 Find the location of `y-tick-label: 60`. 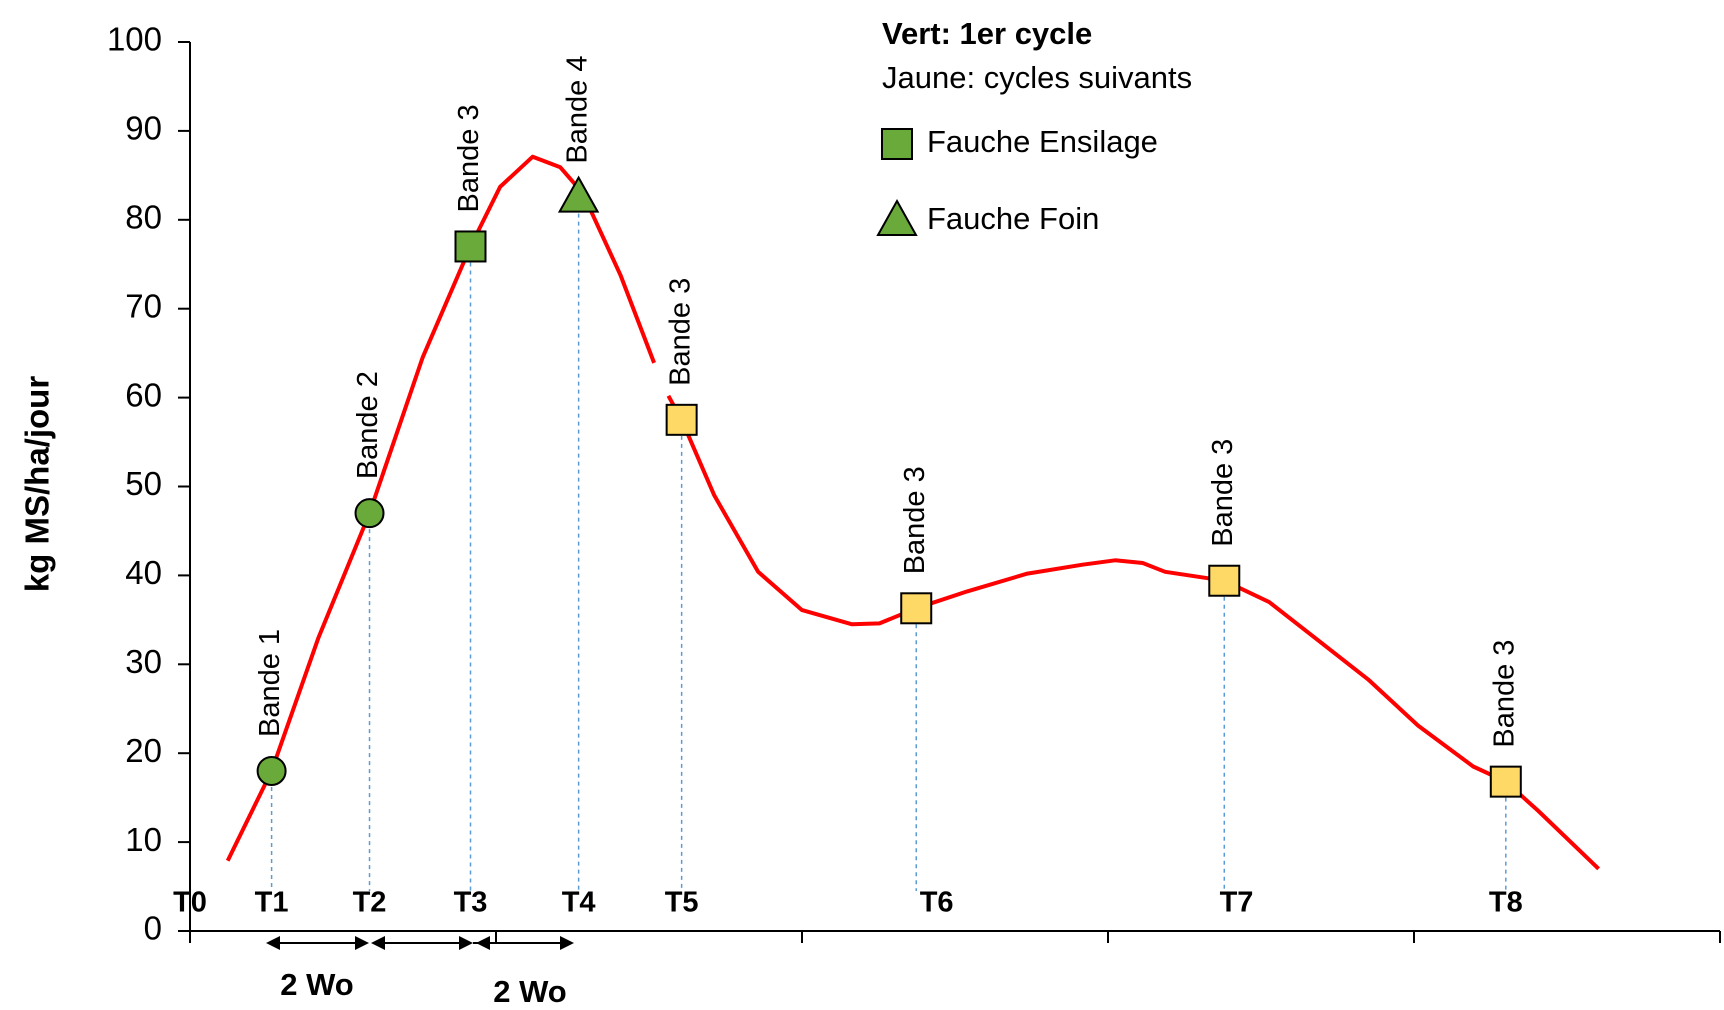

y-tick-label: 60 is located at coordinates (143, 394).